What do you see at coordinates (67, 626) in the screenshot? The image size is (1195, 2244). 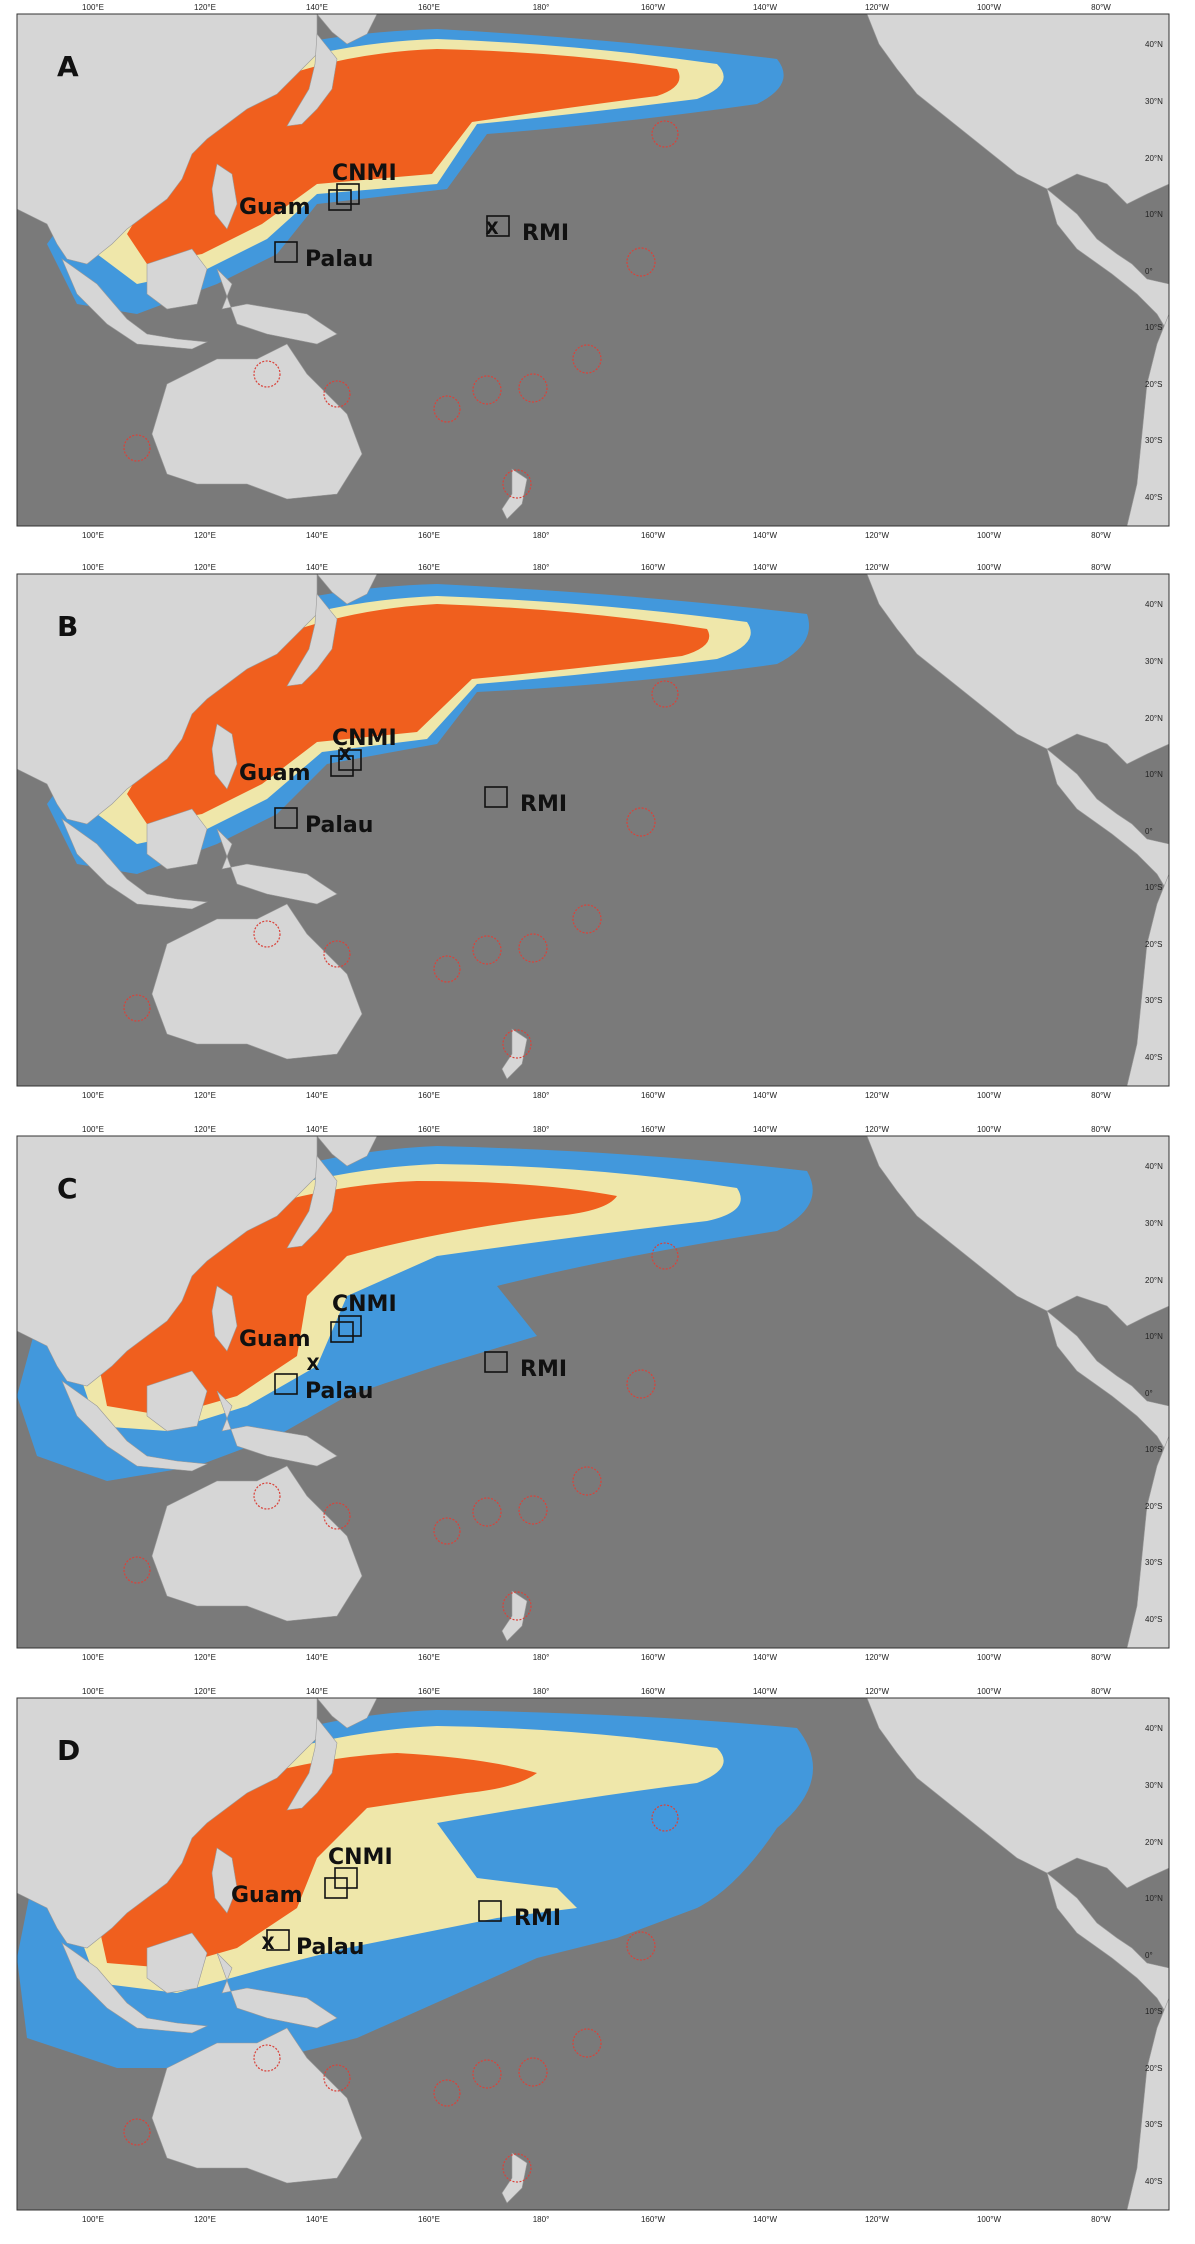 I see `panel-letter: B` at bounding box center [67, 626].